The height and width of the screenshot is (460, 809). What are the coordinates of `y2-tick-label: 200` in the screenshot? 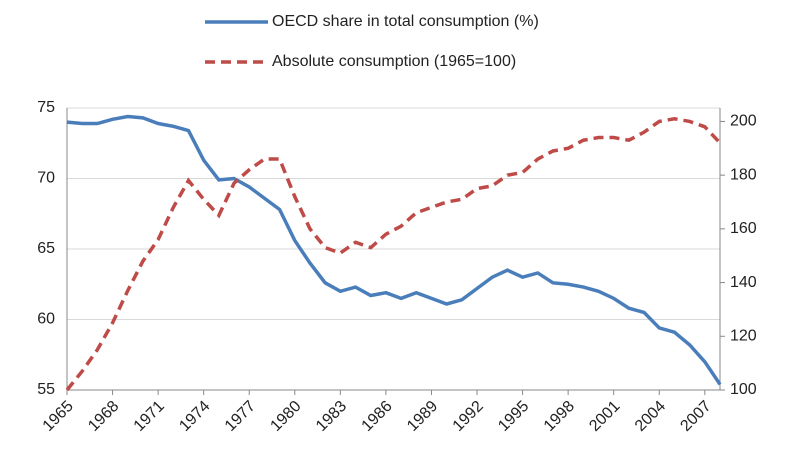 It's located at (743, 121).